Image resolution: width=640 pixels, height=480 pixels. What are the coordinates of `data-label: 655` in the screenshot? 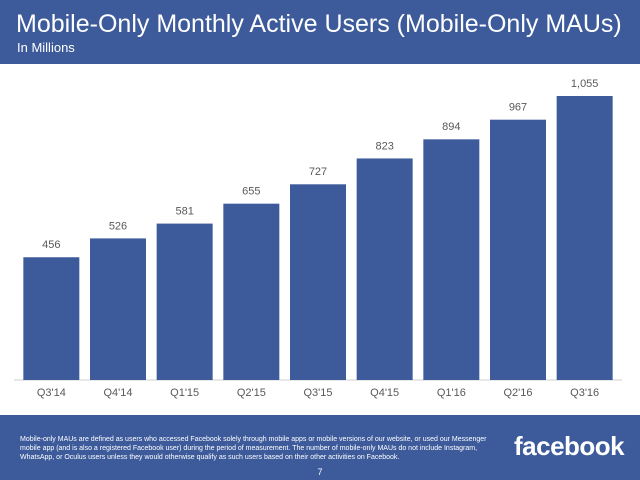 It's located at (251, 192).